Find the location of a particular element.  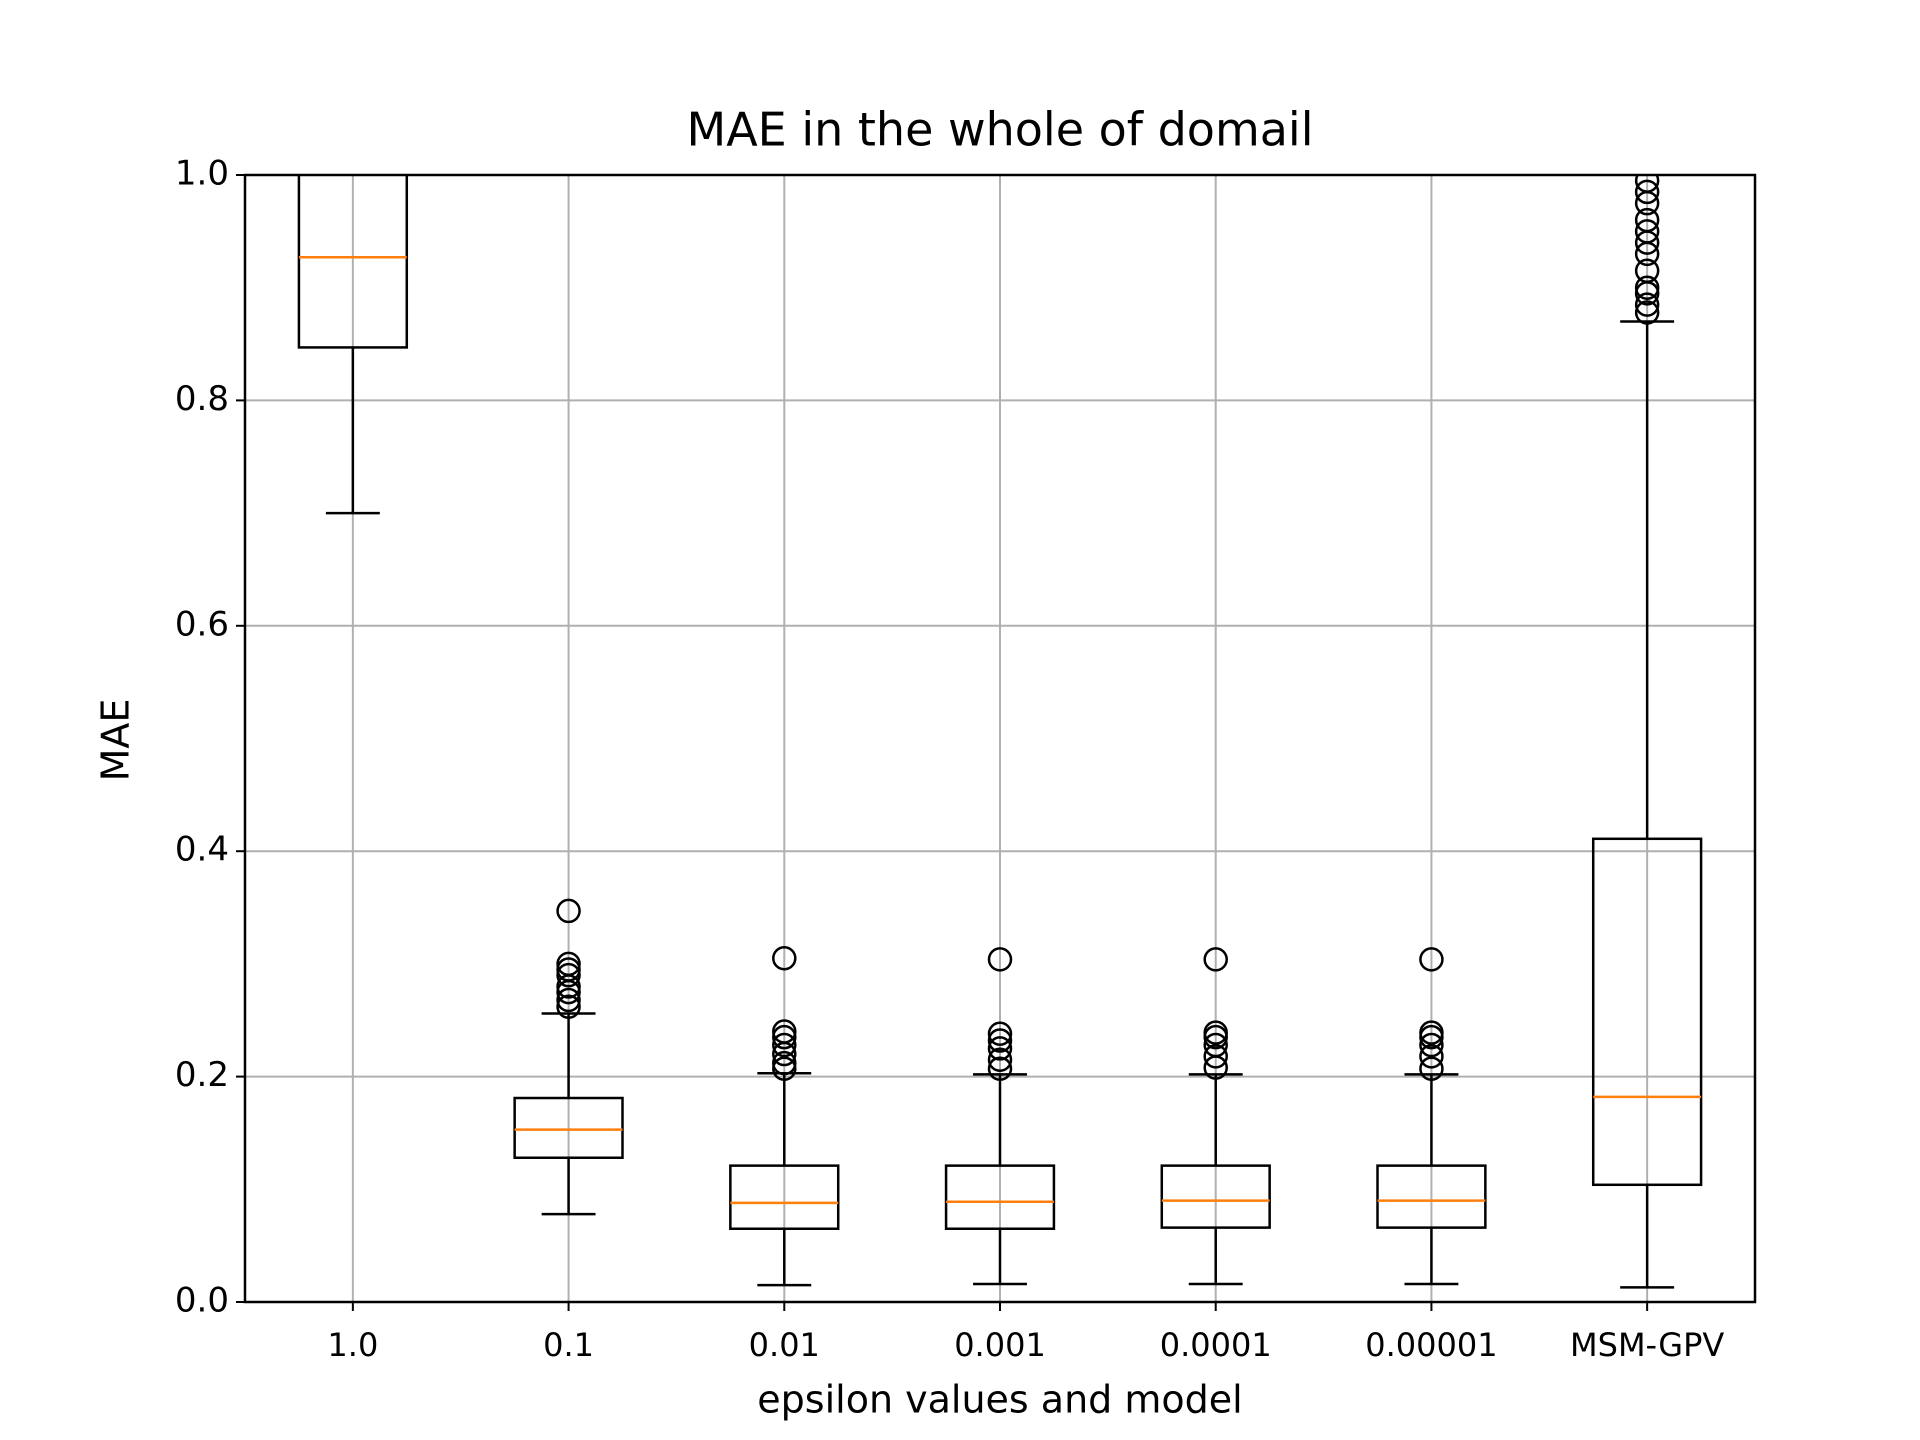

y-axis-label: MAE is located at coordinates (116, 740).